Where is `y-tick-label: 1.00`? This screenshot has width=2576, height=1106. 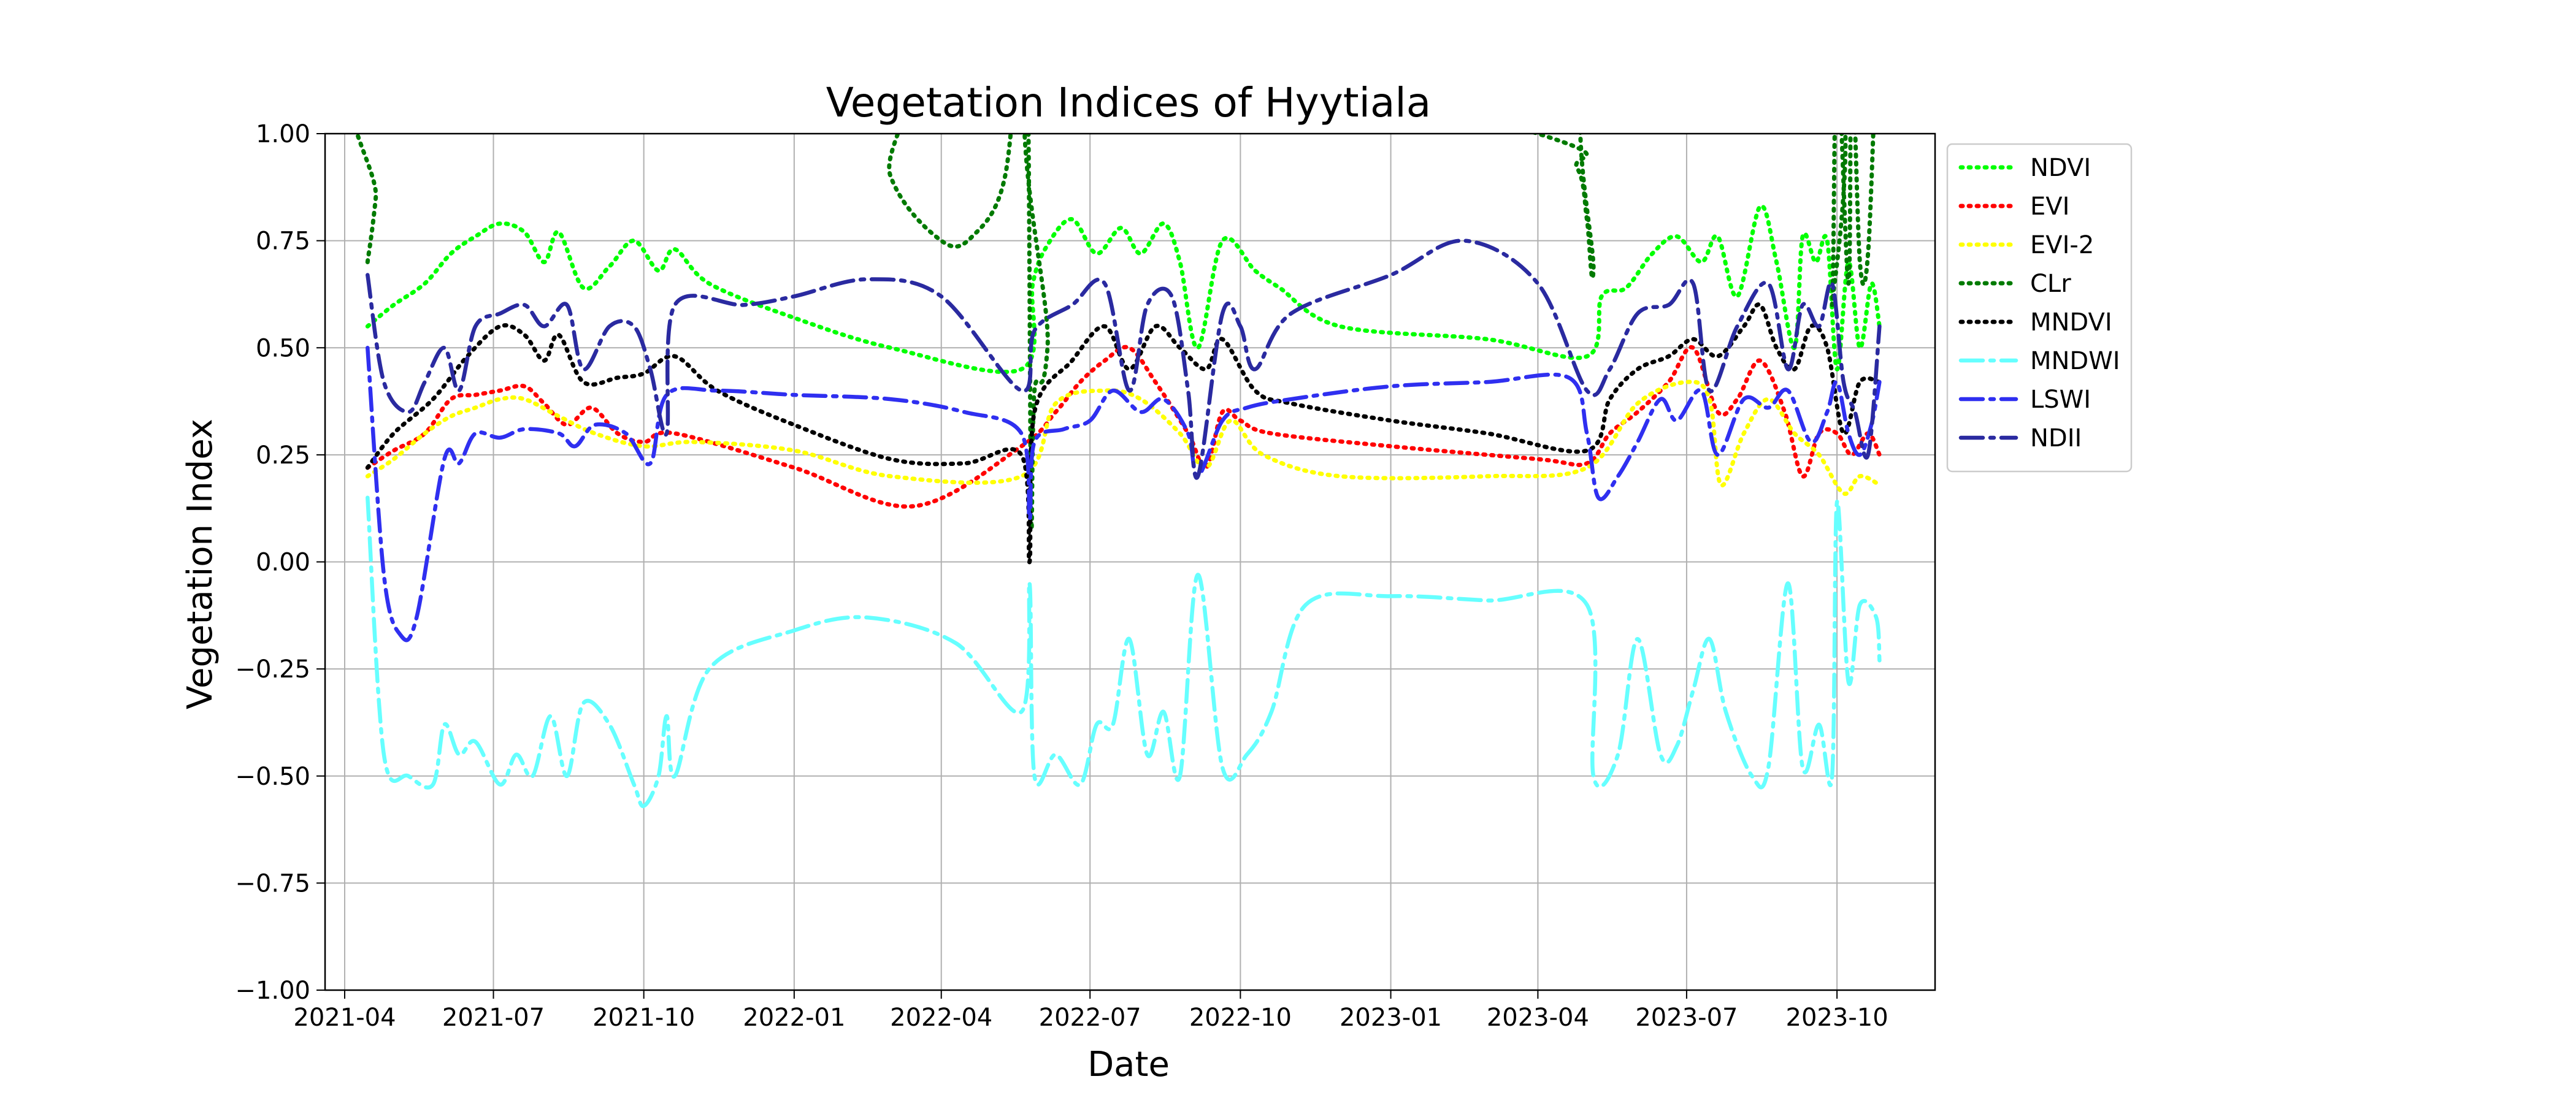
y-tick-label: 1.00 is located at coordinates (283, 134).